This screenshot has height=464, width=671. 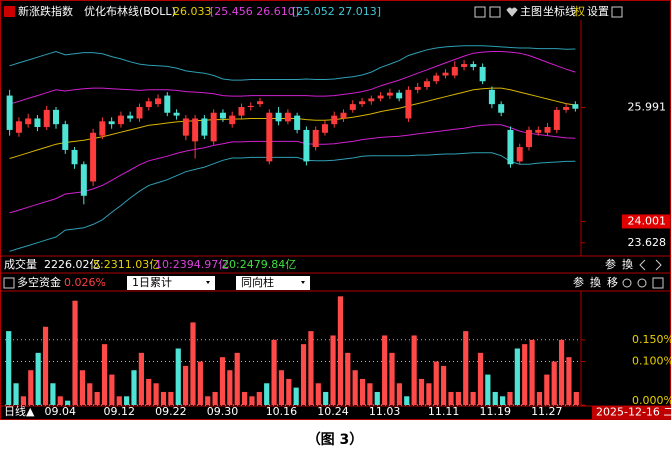 I want to click on tool: 设置, so click(x=598, y=11).